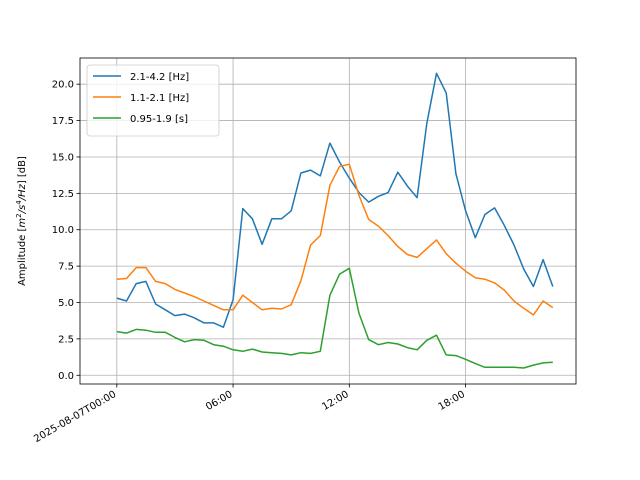 This screenshot has width=640, height=480. I want to click on y-tick-label: 2.5, so click(66, 339).